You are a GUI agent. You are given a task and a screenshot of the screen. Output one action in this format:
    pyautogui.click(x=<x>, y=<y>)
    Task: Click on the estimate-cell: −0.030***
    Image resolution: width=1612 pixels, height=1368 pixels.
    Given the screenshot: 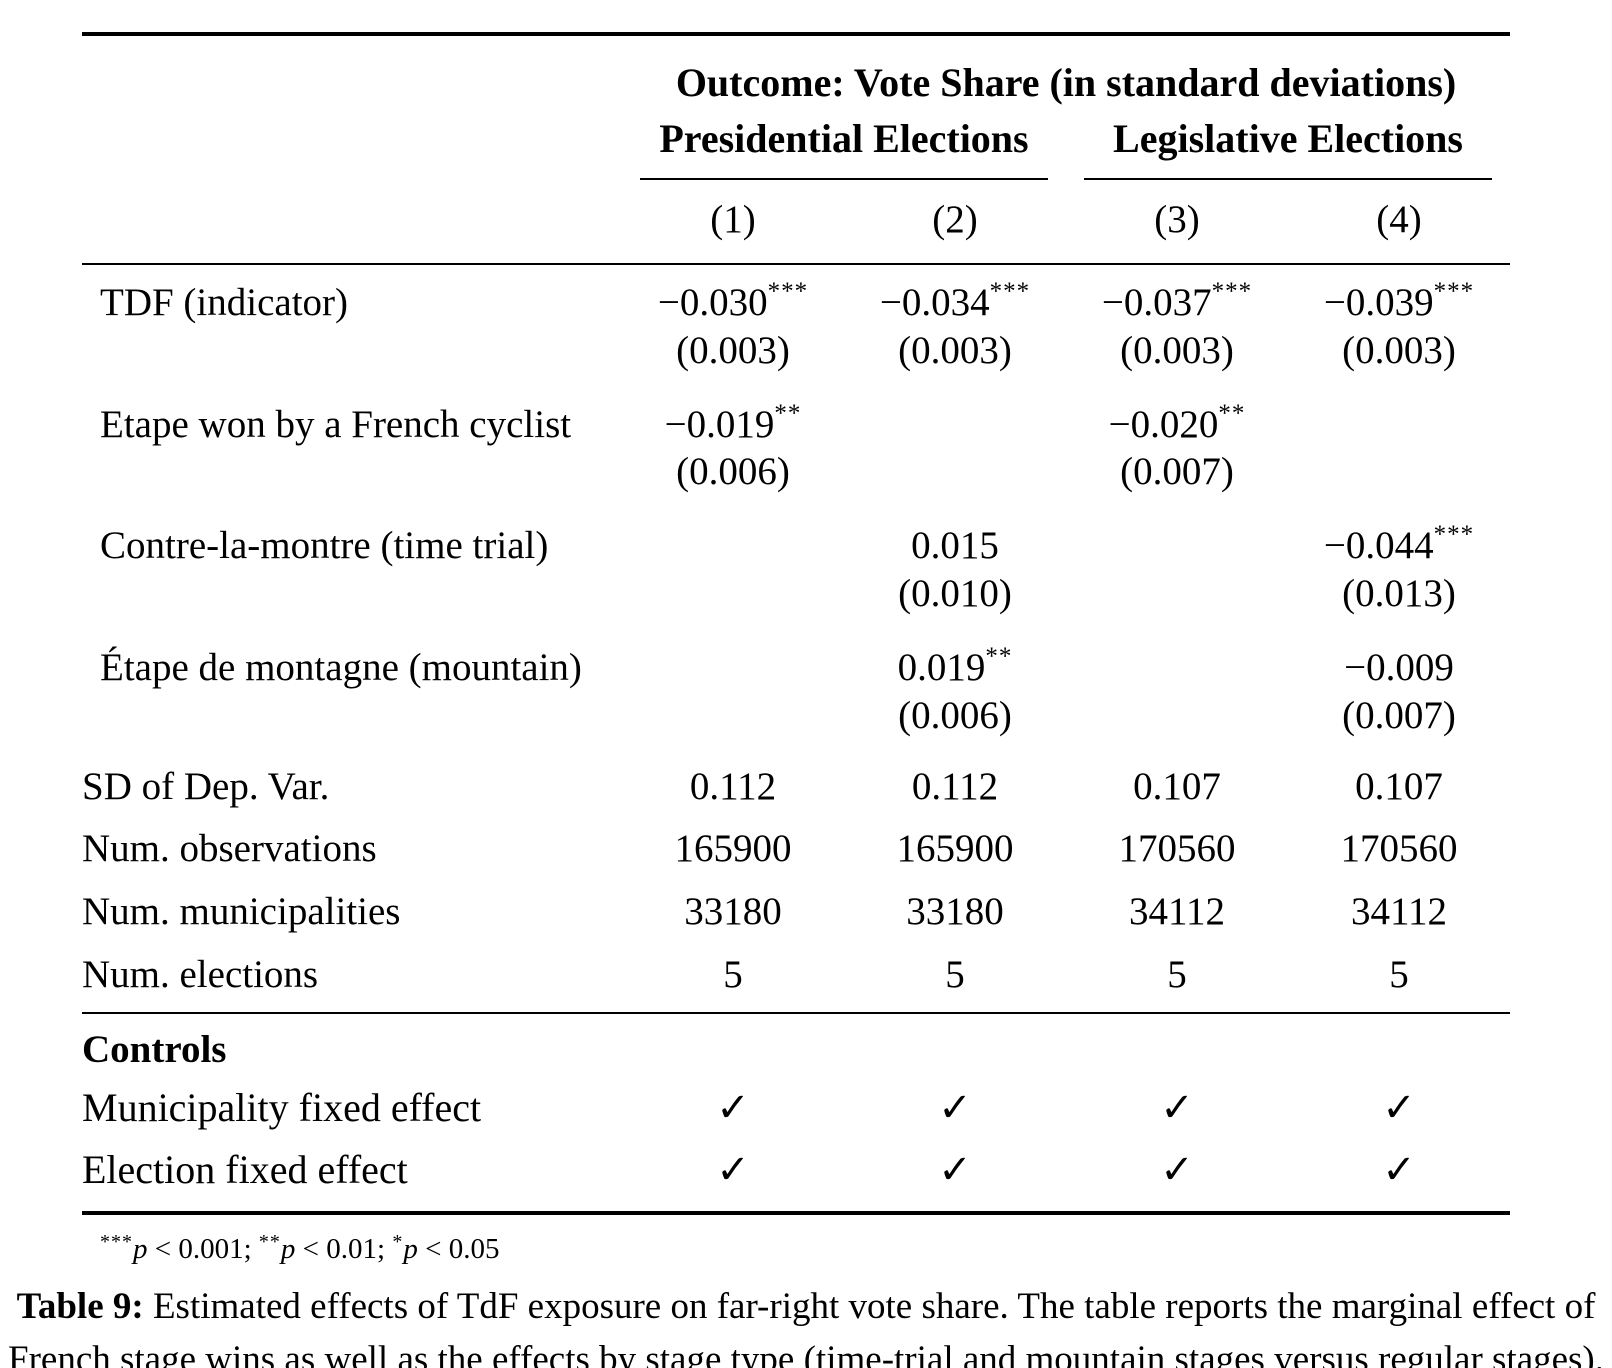 What is the action you would take?
    pyautogui.click(x=733, y=295)
    